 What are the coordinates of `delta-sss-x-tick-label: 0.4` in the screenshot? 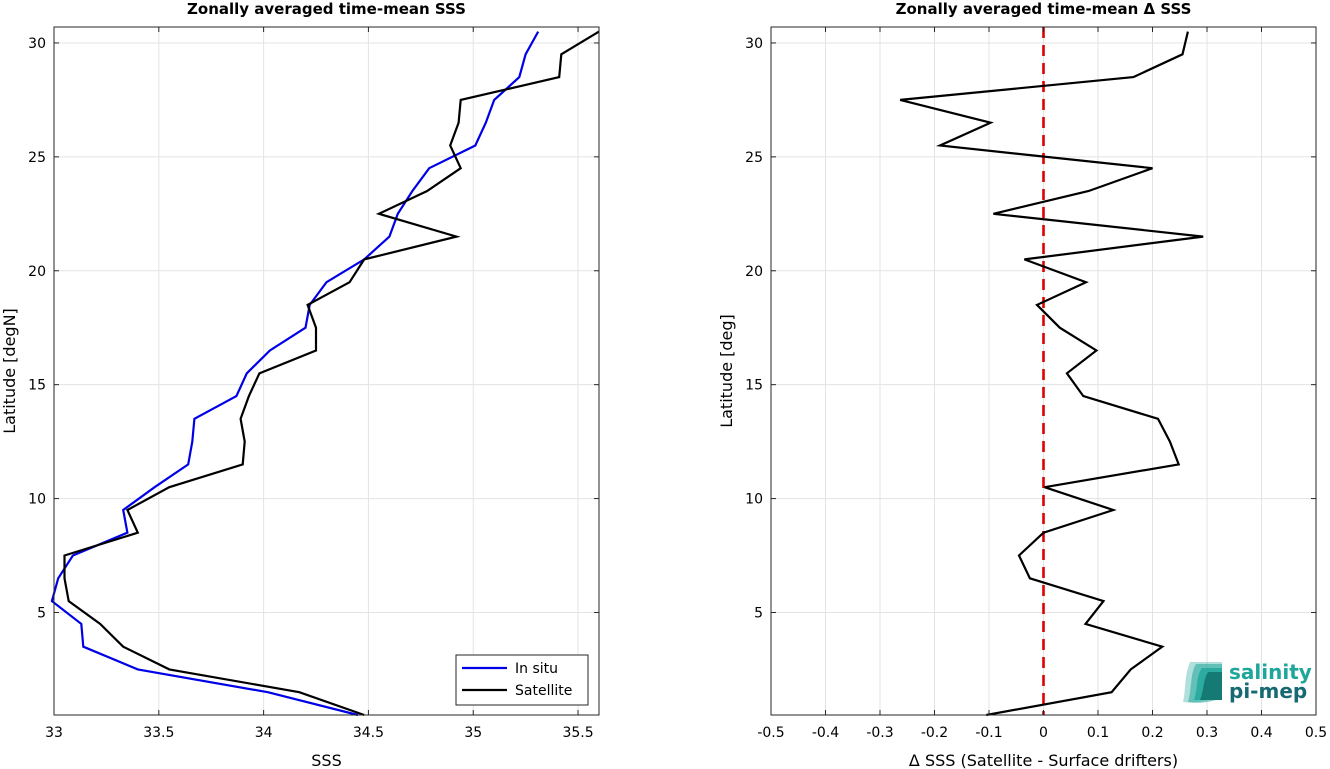 It's located at (1261, 733).